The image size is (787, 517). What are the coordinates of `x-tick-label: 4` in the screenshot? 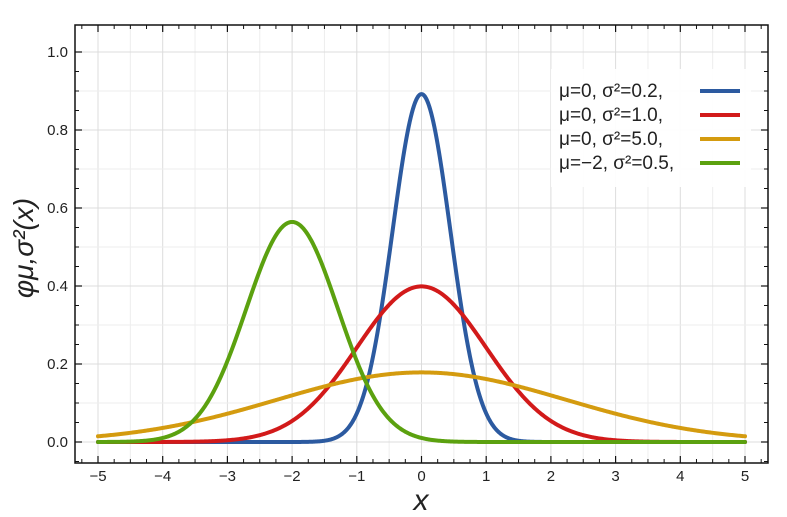 It's located at (680, 476).